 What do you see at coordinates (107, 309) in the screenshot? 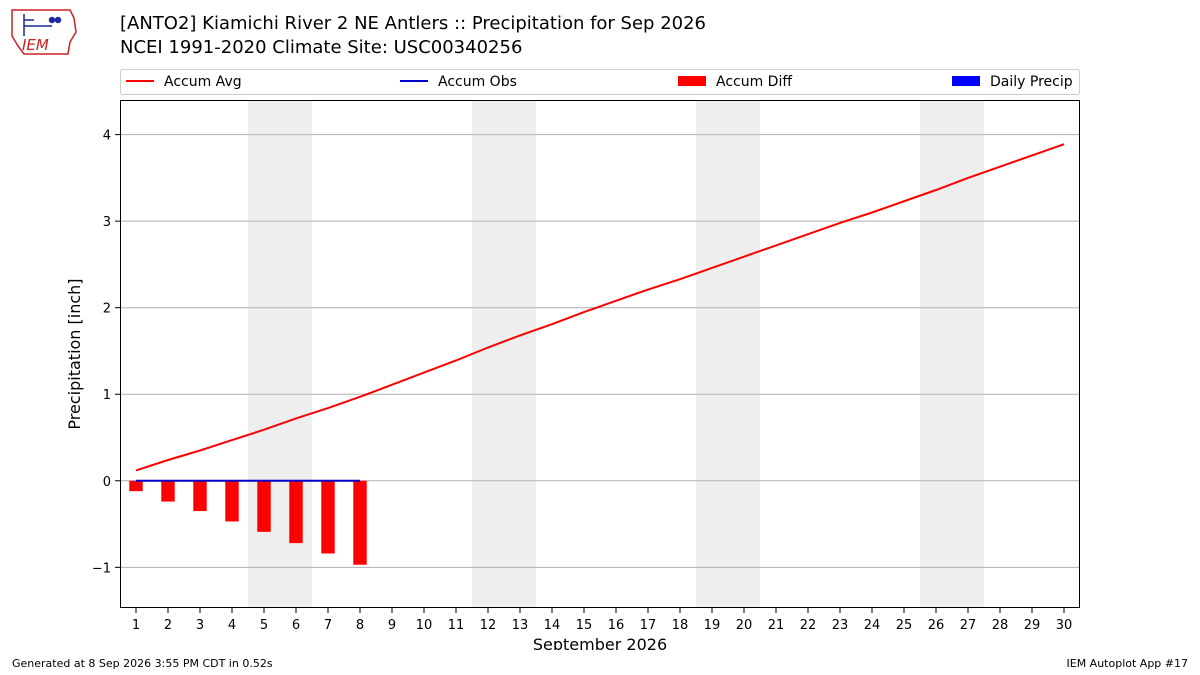
I see `y-tick-label: 2` at bounding box center [107, 309].